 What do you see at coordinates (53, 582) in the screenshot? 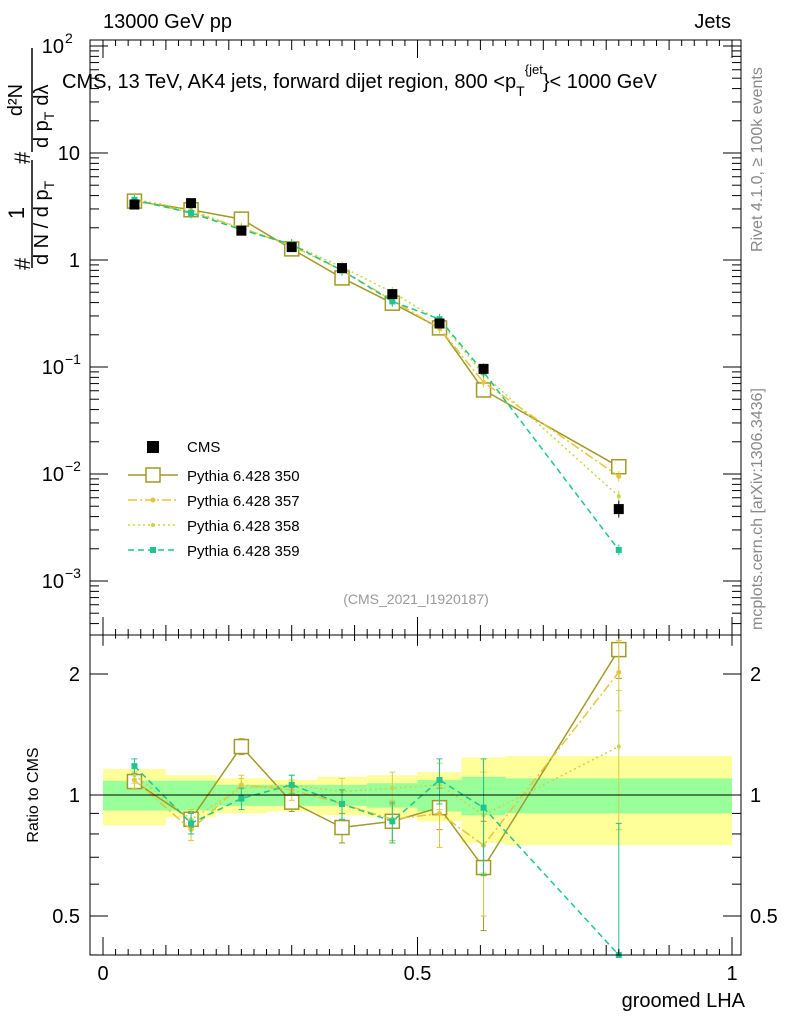
I see `y-tick-label-main-5: 10` at bounding box center [53, 582].